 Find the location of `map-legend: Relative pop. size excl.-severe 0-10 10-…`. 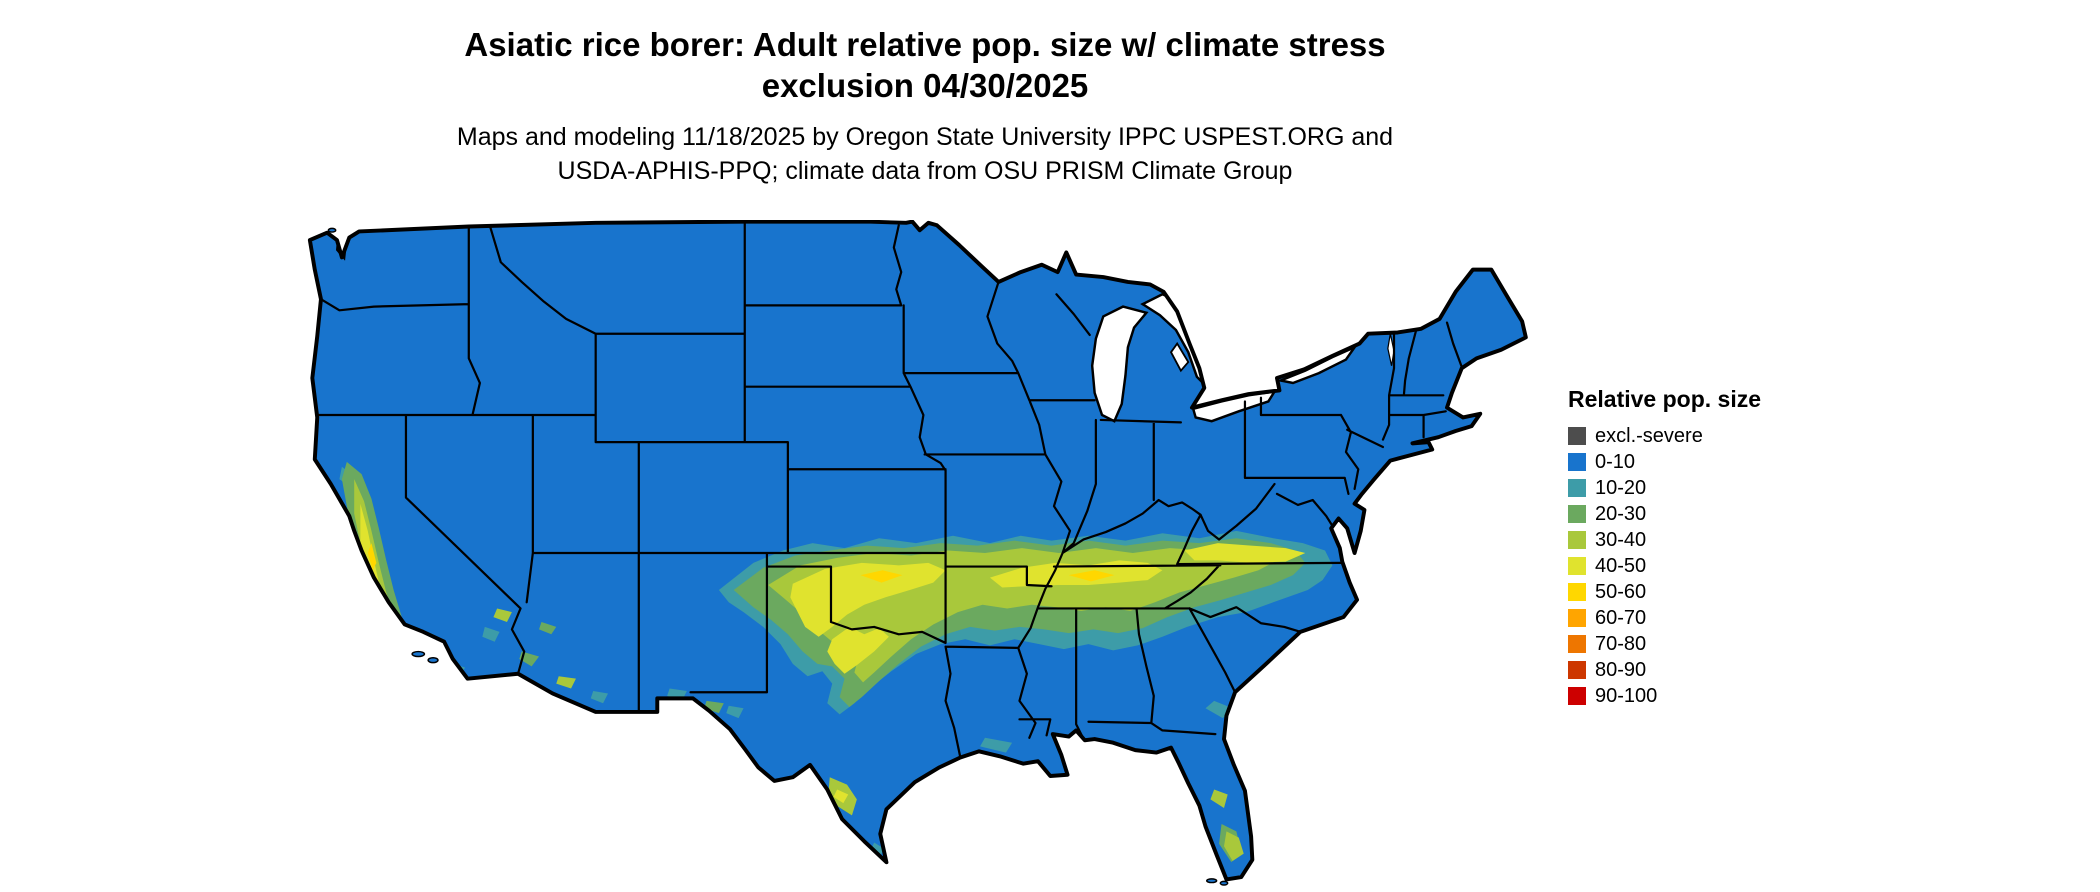

map-legend: Relative pop. size excl.-severe 0-10 10-… is located at coordinates (1664, 547).